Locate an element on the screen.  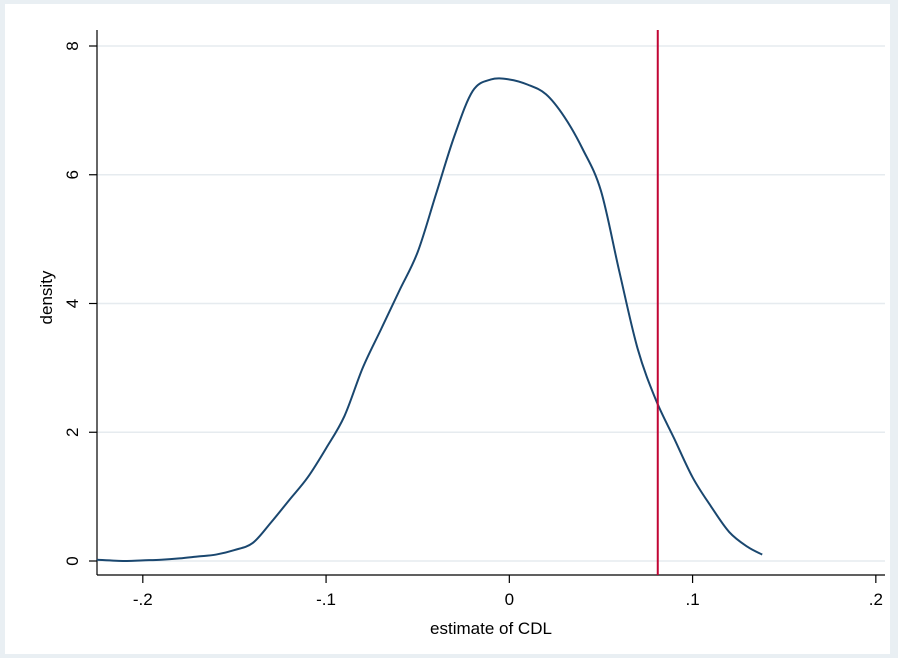
x-tick-label-1: -.1 is located at coordinates (326, 599).